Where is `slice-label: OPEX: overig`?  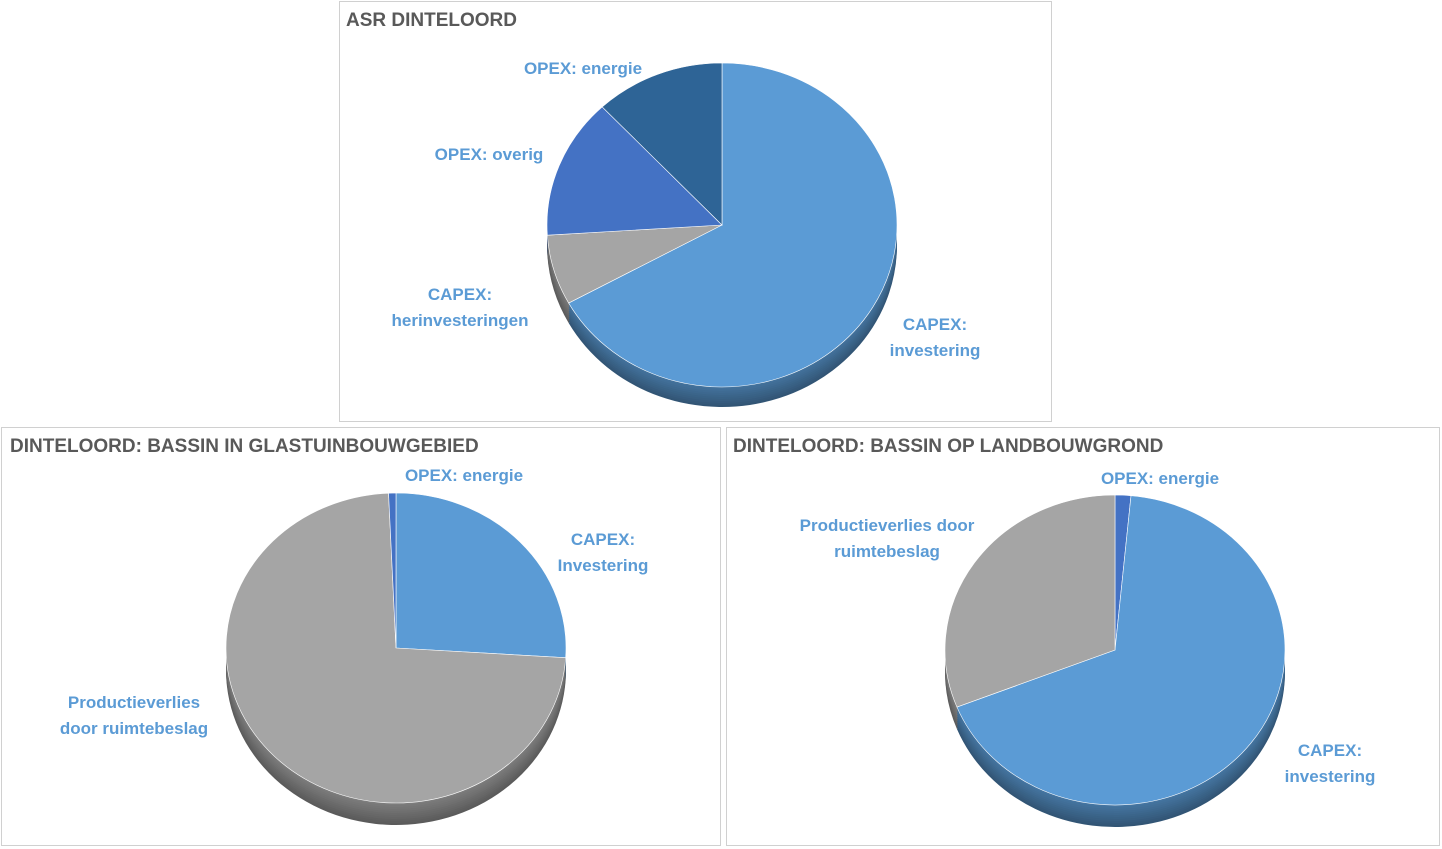
slice-label: OPEX: overig is located at coordinates (489, 154).